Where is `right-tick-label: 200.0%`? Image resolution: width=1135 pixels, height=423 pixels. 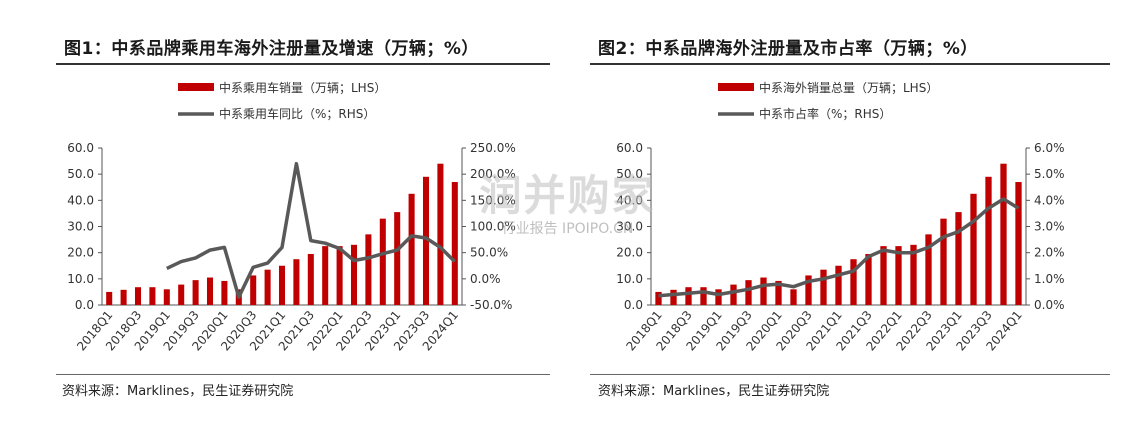 right-tick-label: 200.0% is located at coordinates (493, 174).